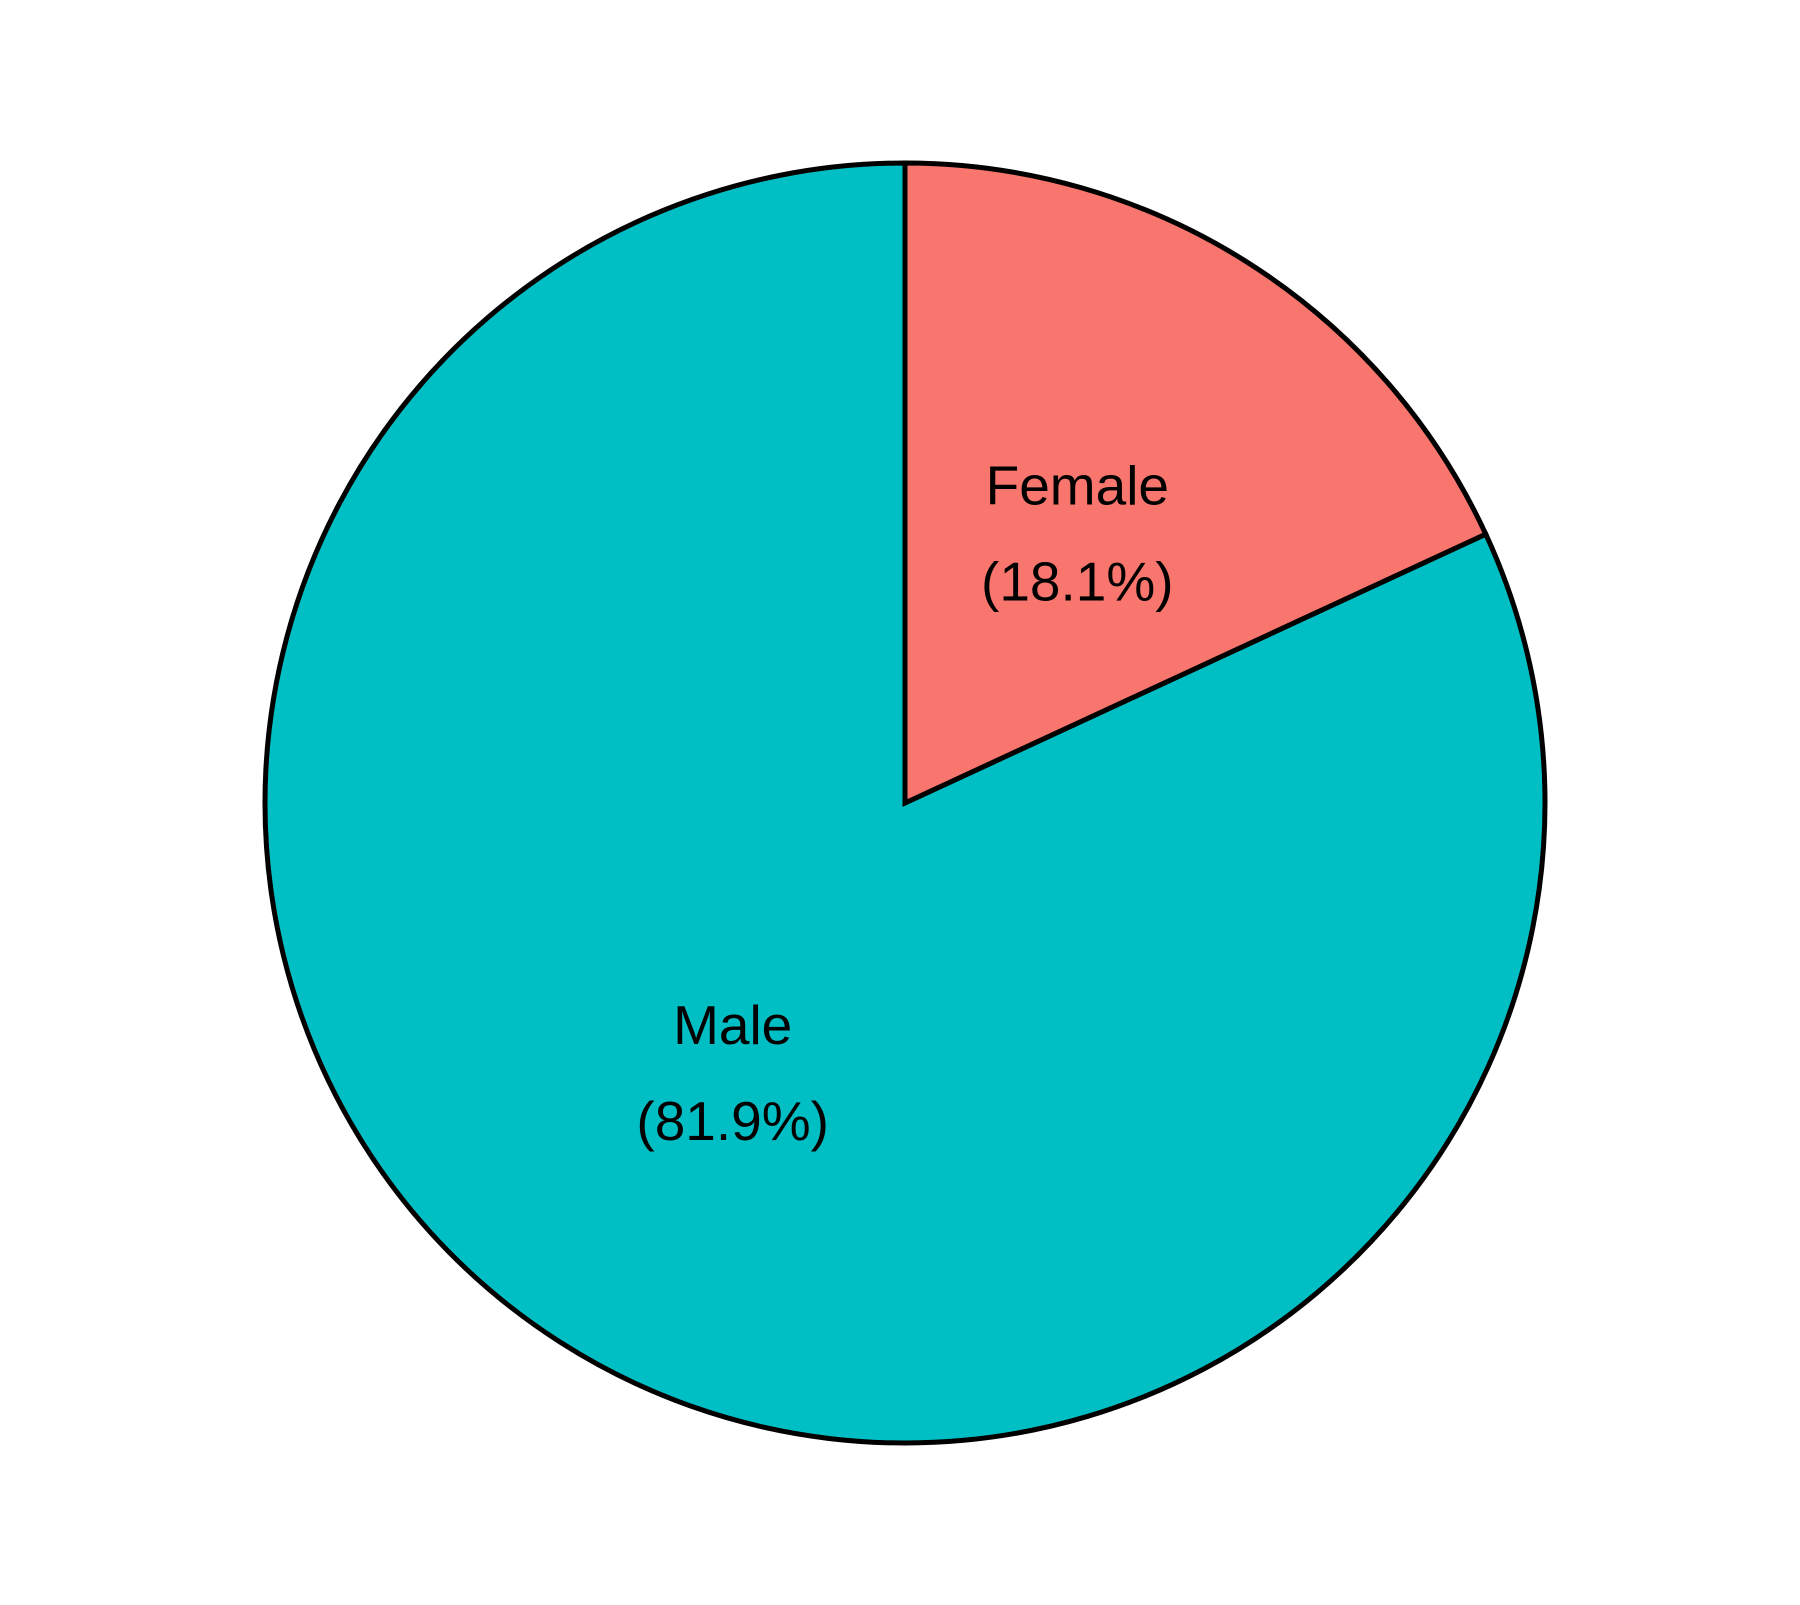 The height and width of the screenshot is (1605, 1800). What do you see at coordinates (1077, 582) in the screenshot?
I see `pie-percent-female: (18.1%)` at bounding box center [1077, 582].